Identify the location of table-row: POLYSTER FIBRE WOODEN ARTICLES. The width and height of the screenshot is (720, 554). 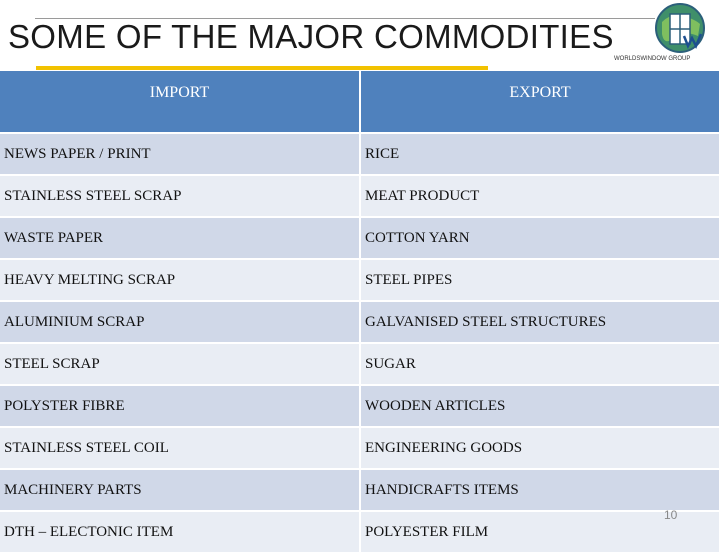
(360, 406).